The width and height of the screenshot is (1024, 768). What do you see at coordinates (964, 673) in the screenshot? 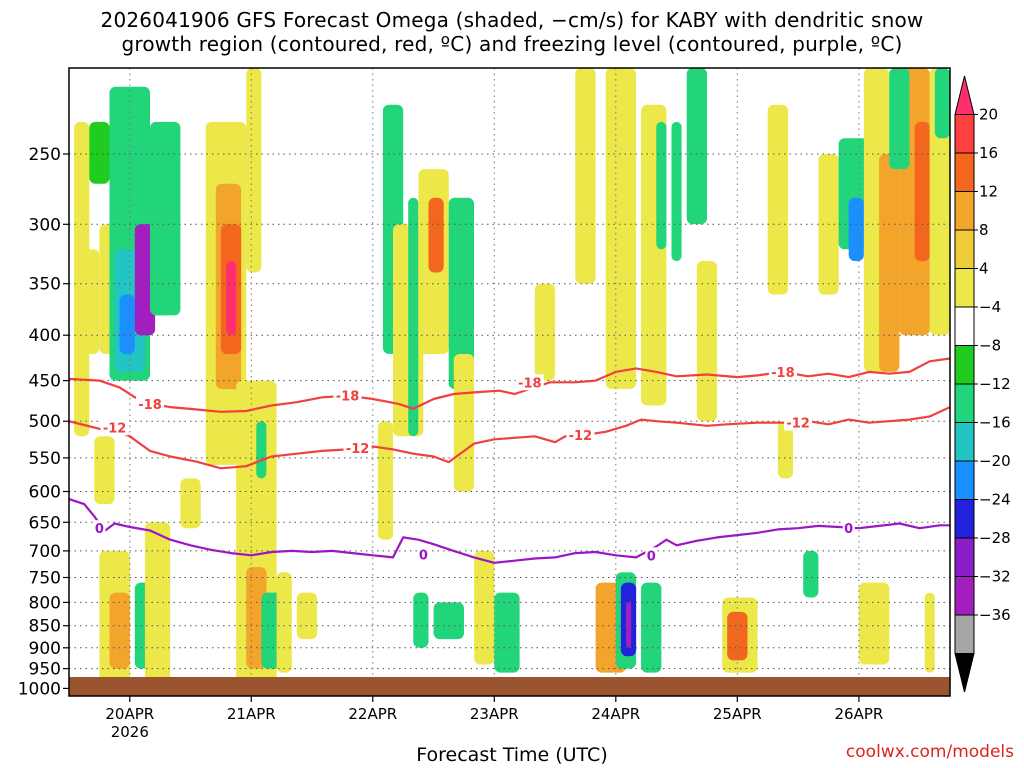
I see `colorbar-bottom-arrow` at bounding box center [964, 673].